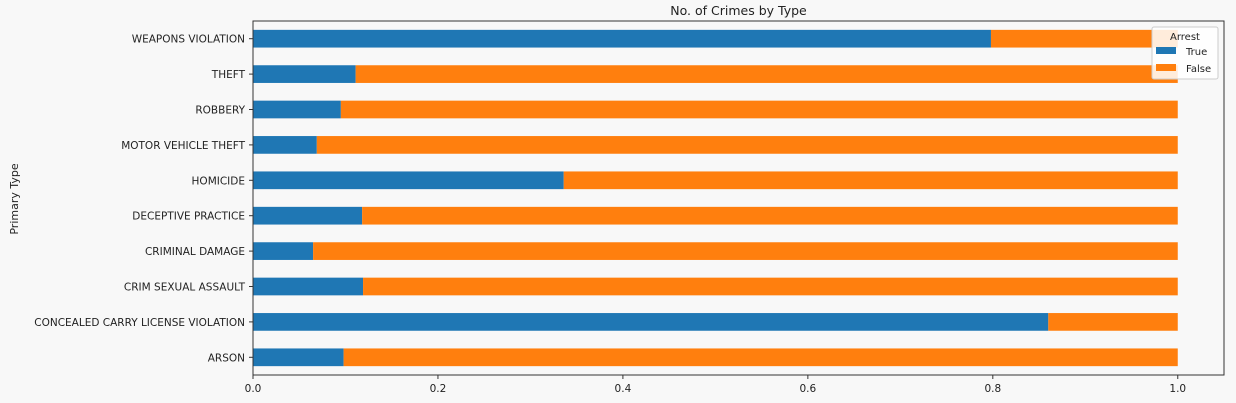  I want to click on bar-homicide-true, so click(408, 180).